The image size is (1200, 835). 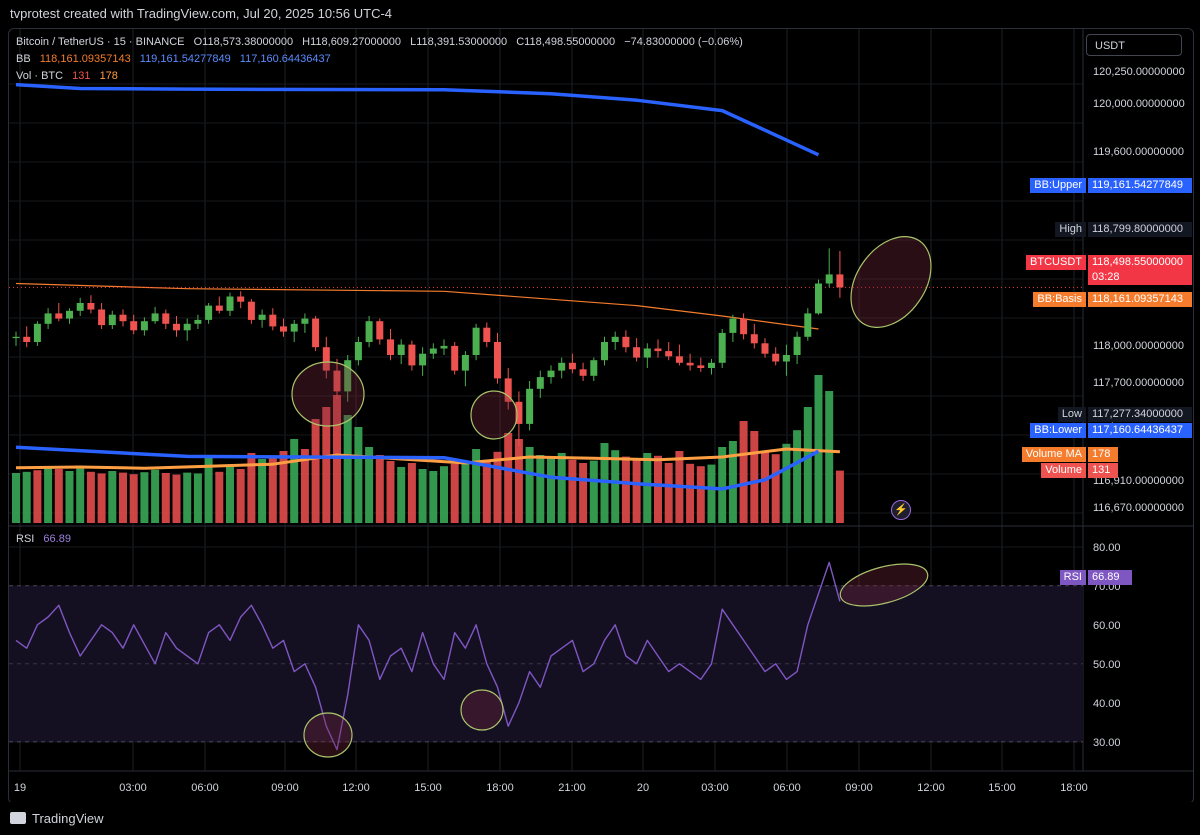 I want to click on bb-upper-value: 119,161.54277849, so click(x=185, y=59).